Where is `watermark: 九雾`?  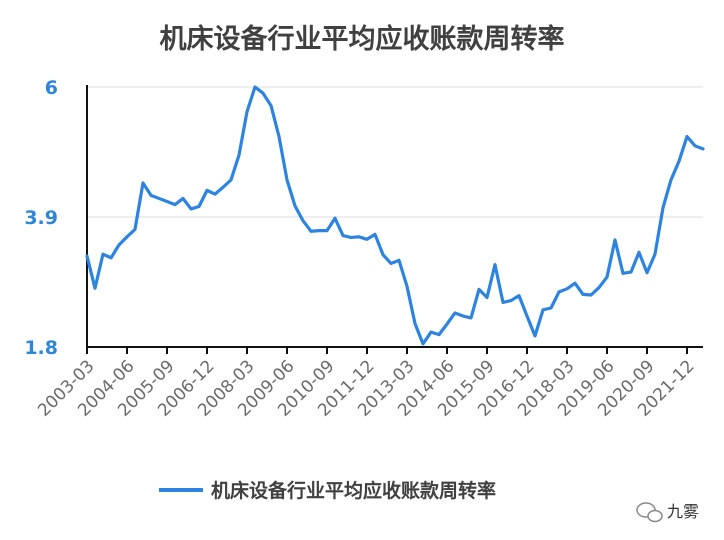 watermark: 九雾 is located at coordinates (667, 512).